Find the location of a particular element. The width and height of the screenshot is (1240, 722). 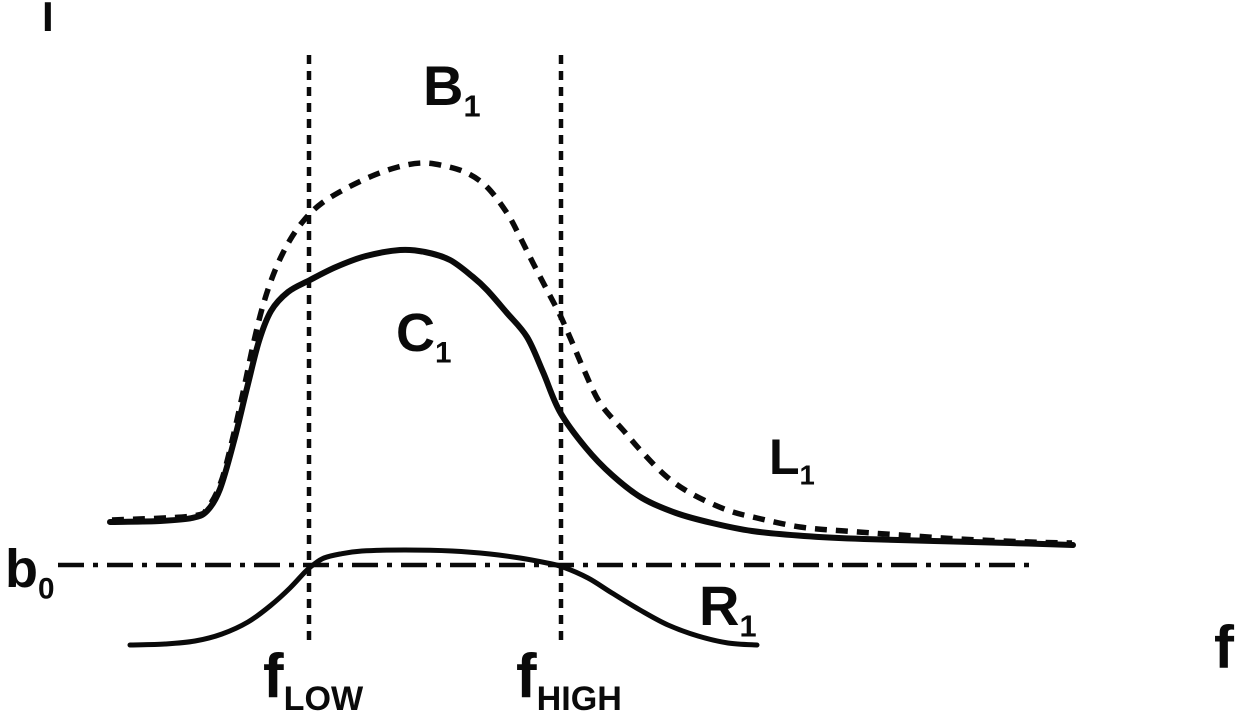

label-f-low-base: f is located at coordinates (273, 676).